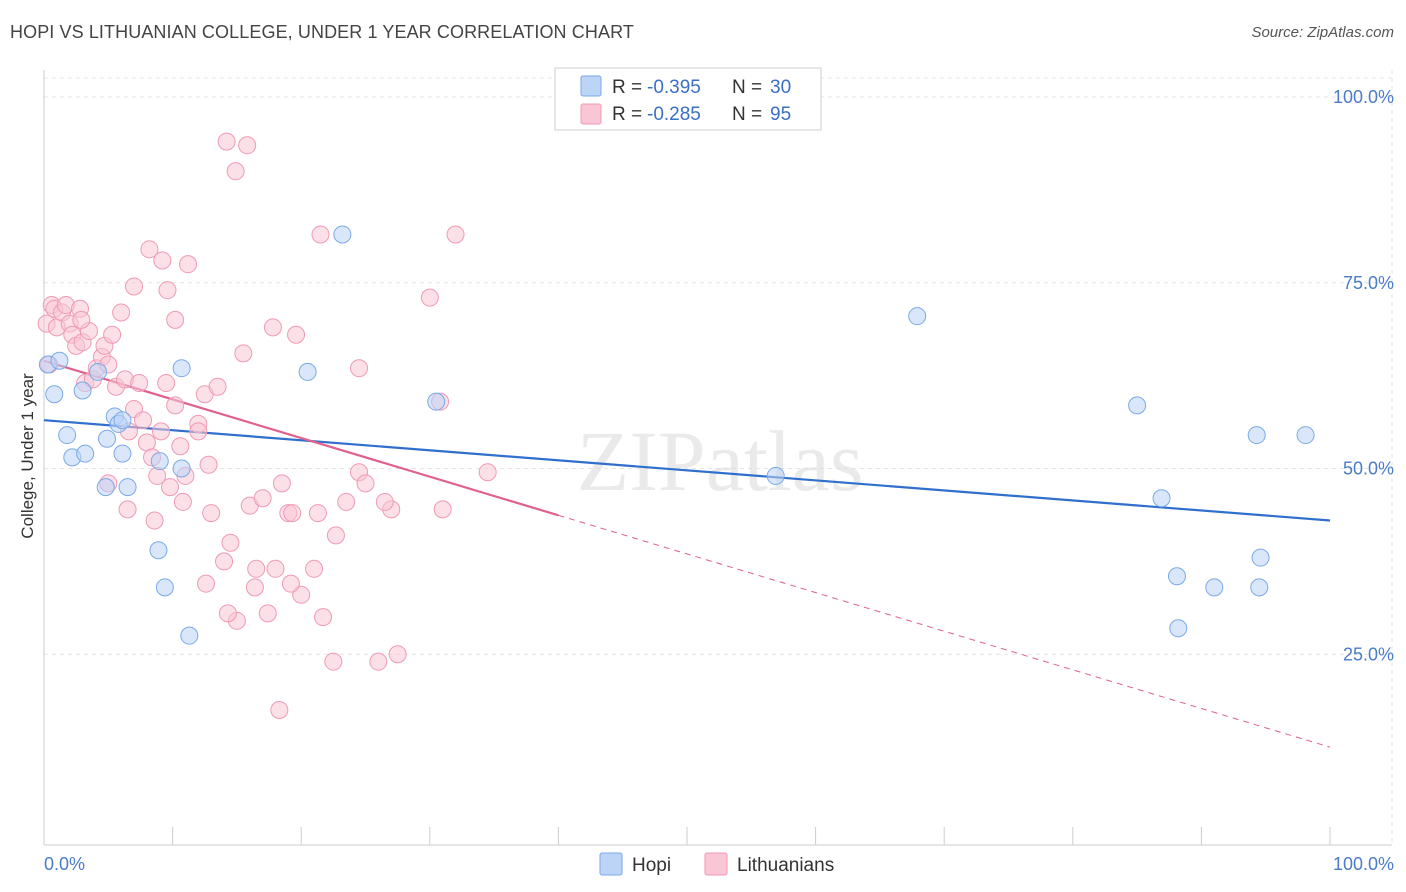 The width and height of the screenshot is (1406, 892). I want to click on bottom-legend: Hopi Lithuanians, so click(716, 864).